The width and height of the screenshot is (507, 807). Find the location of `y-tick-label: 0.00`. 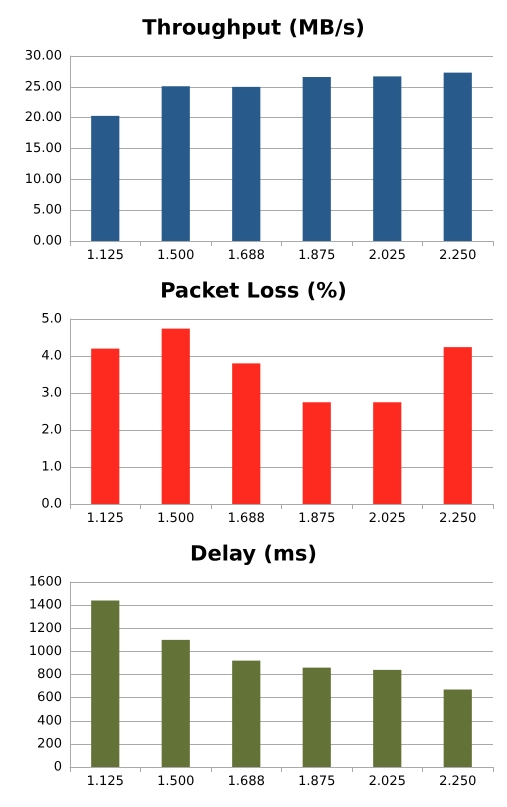

y-tick-label: 0.00 is located at coordinates (47, 241).